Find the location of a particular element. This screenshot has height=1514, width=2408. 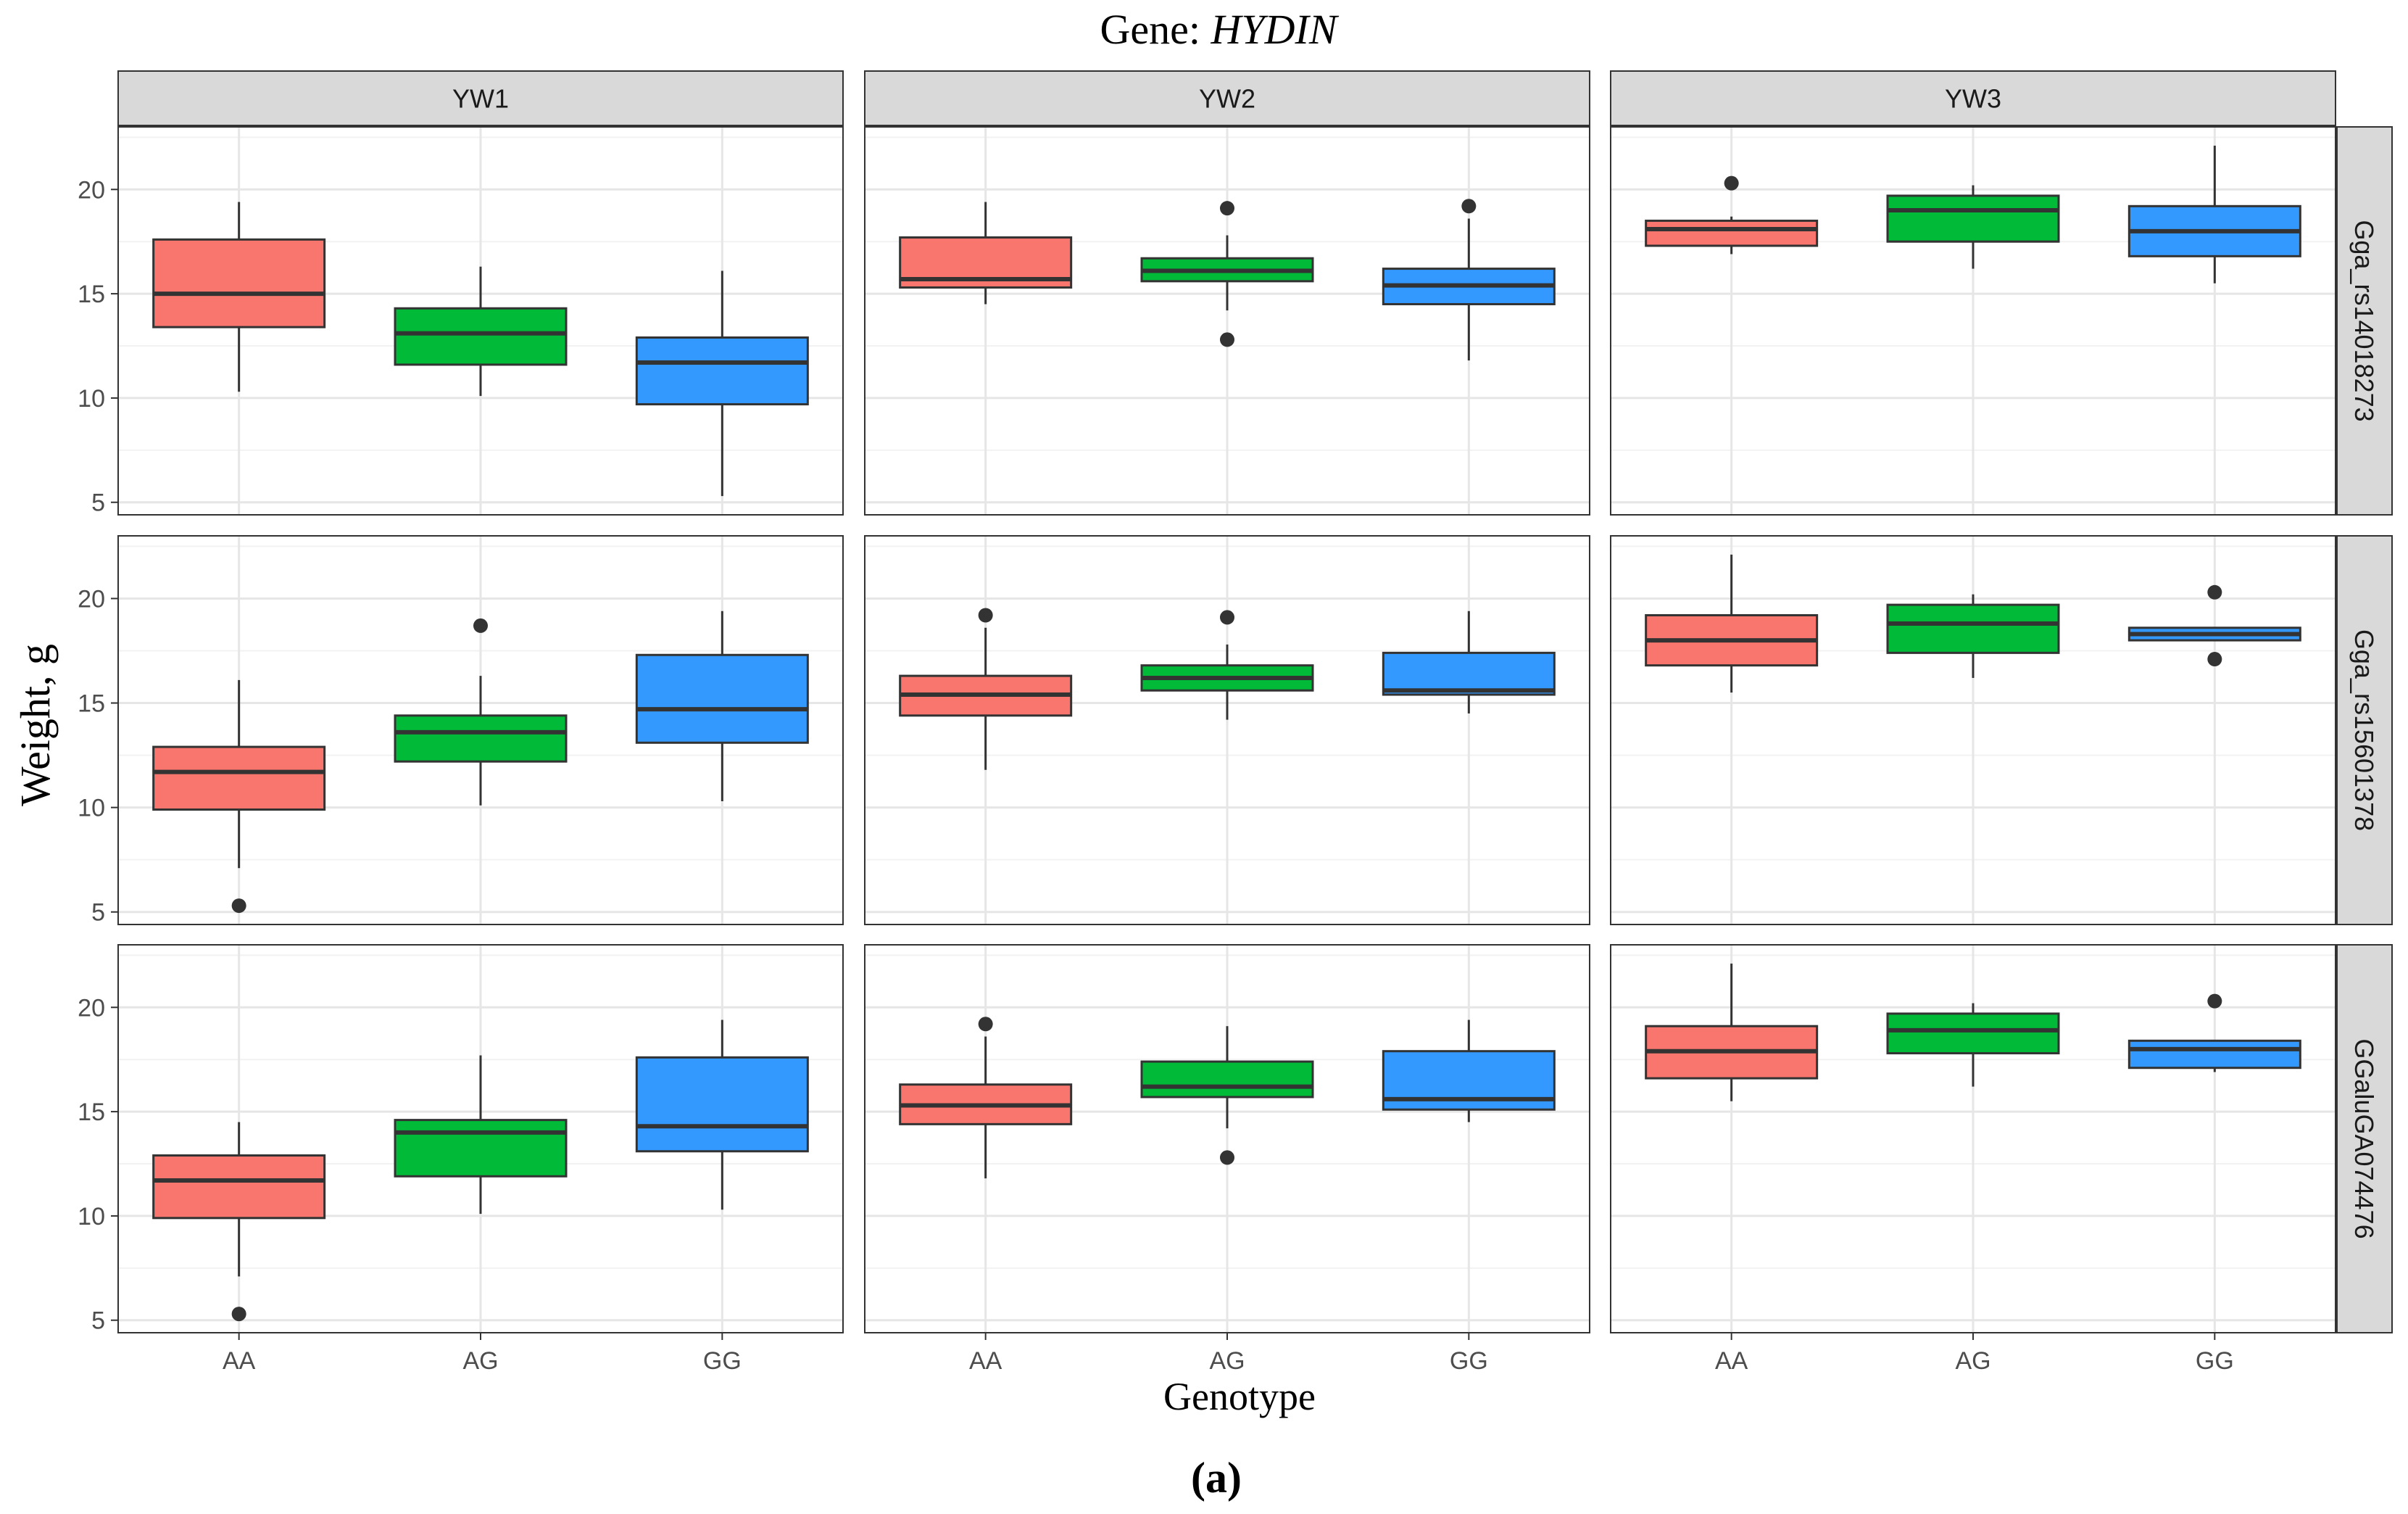

strip-gga-rs15601378 is located at coordinates (2364, 730).